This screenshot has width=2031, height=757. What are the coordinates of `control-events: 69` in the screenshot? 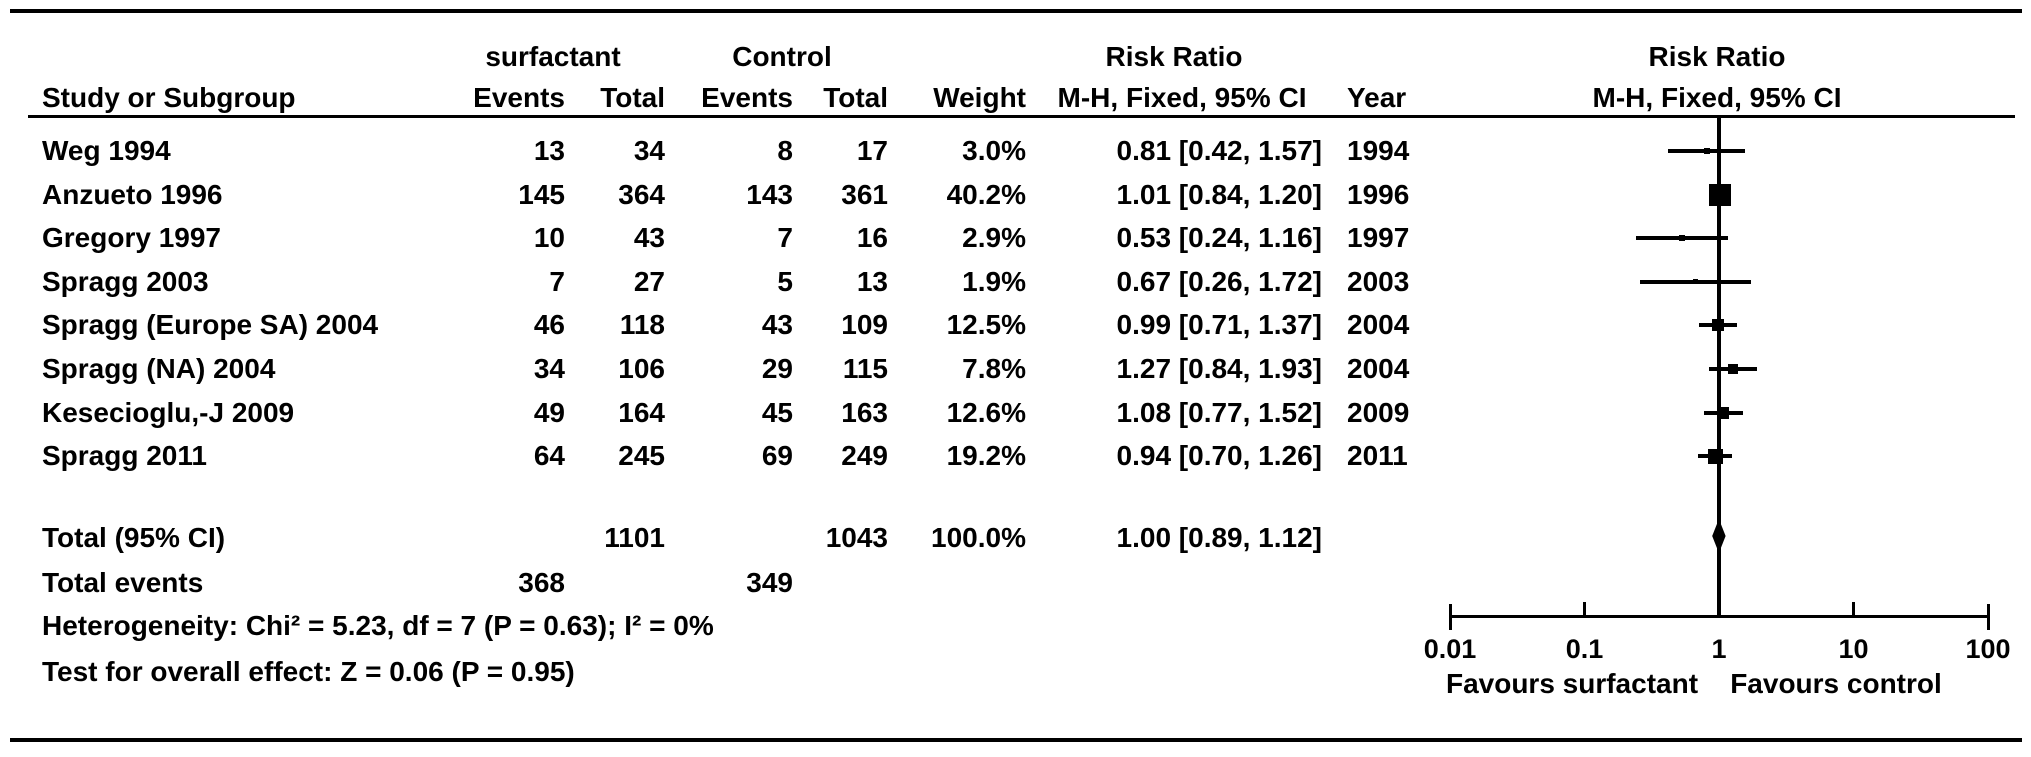 It's located at (777, 456).